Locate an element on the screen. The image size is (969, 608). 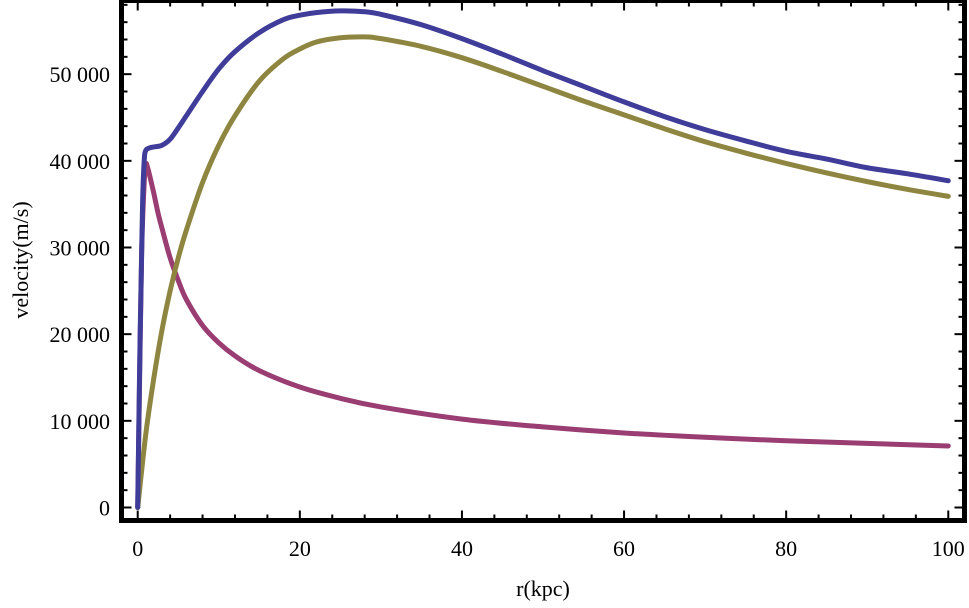
x-tick-label: 100 is located at coordinates (948, 548).